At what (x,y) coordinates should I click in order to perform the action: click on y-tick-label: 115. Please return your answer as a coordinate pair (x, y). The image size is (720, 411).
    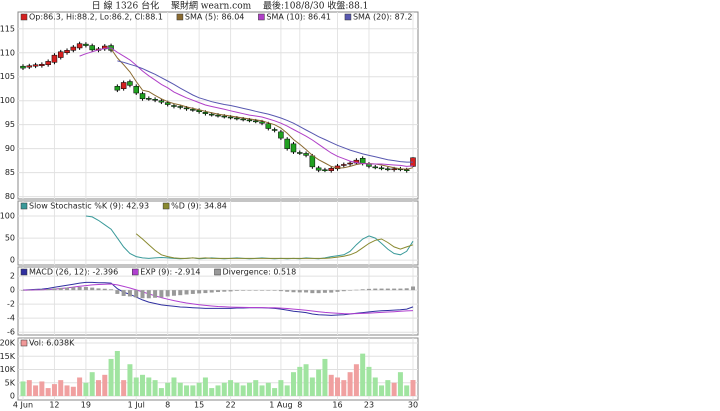
    Looking at the image, I should click on (7, 28).